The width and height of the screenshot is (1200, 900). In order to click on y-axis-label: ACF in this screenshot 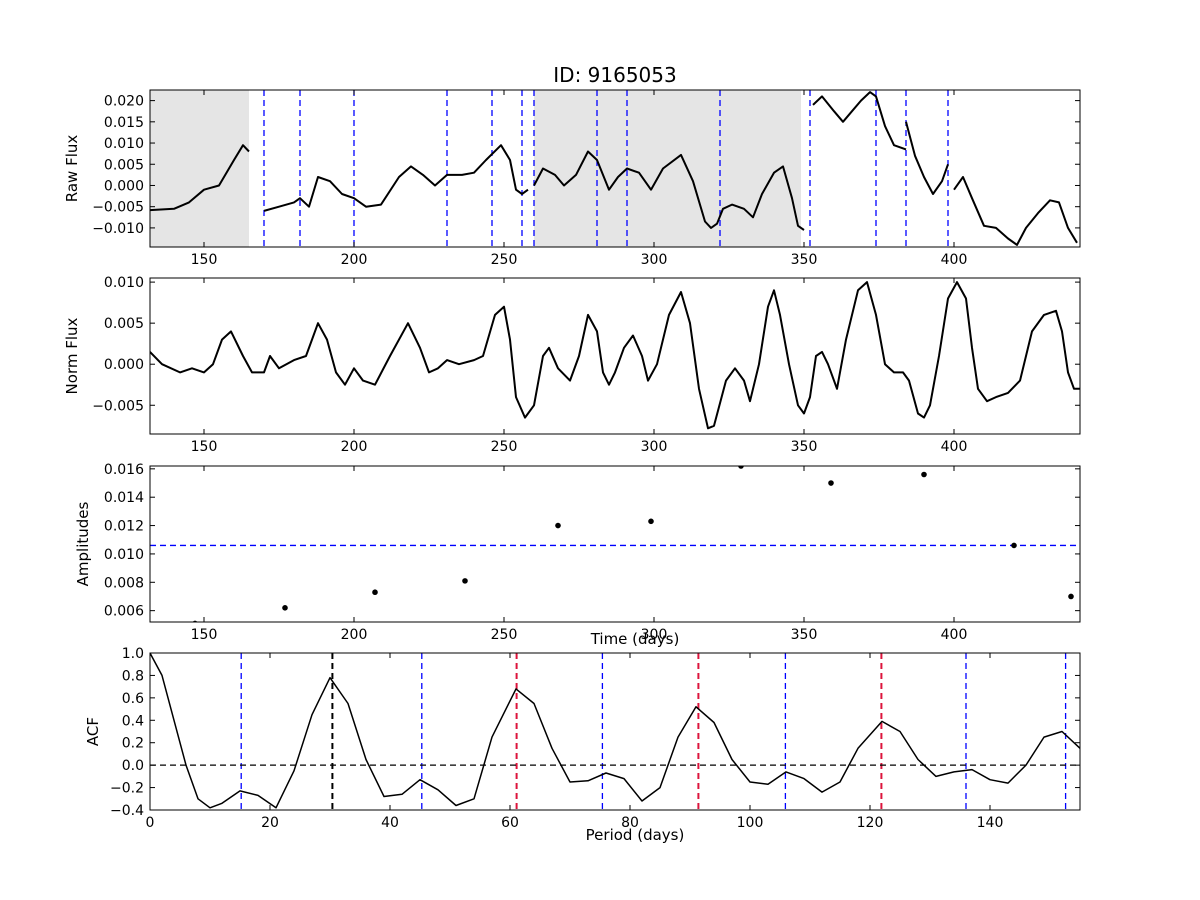, I will do `click(93, 731)`.